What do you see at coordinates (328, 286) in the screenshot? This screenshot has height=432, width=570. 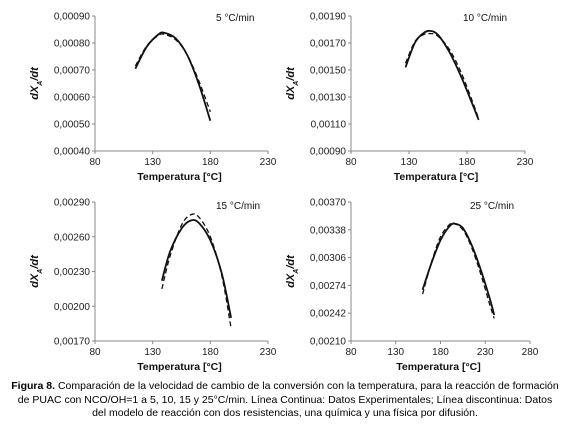 I see `y-tick-label: 0,00274` at bounding box center [328, 286].